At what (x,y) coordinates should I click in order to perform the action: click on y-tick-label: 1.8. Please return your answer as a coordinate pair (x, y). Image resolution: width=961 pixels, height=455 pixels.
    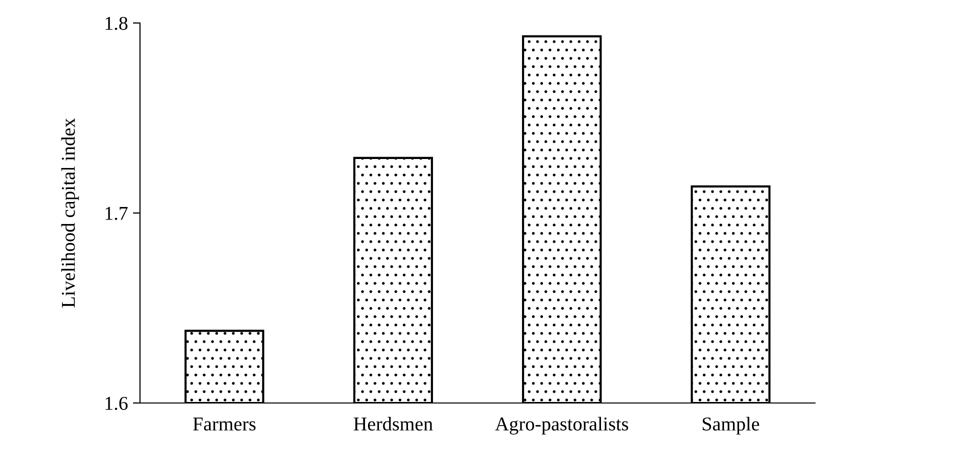
    Looking at the image, I should click on (117, 23).